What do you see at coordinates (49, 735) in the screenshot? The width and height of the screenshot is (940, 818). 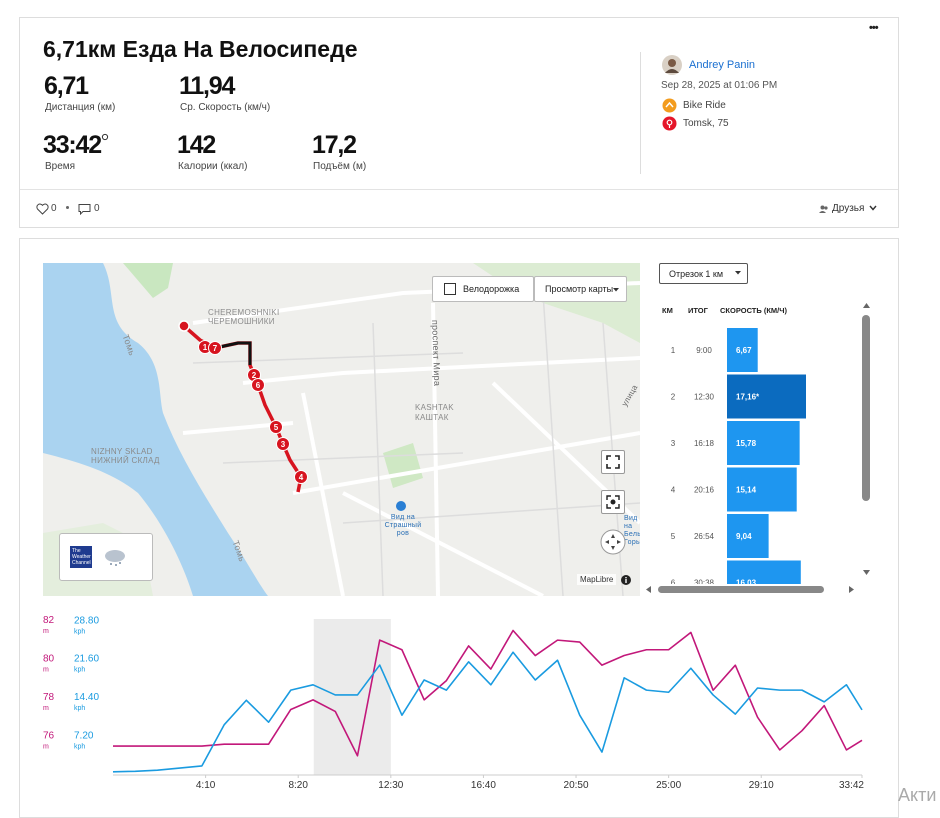 I see `y-tick-label: 76` at bounding box center [49, 735].